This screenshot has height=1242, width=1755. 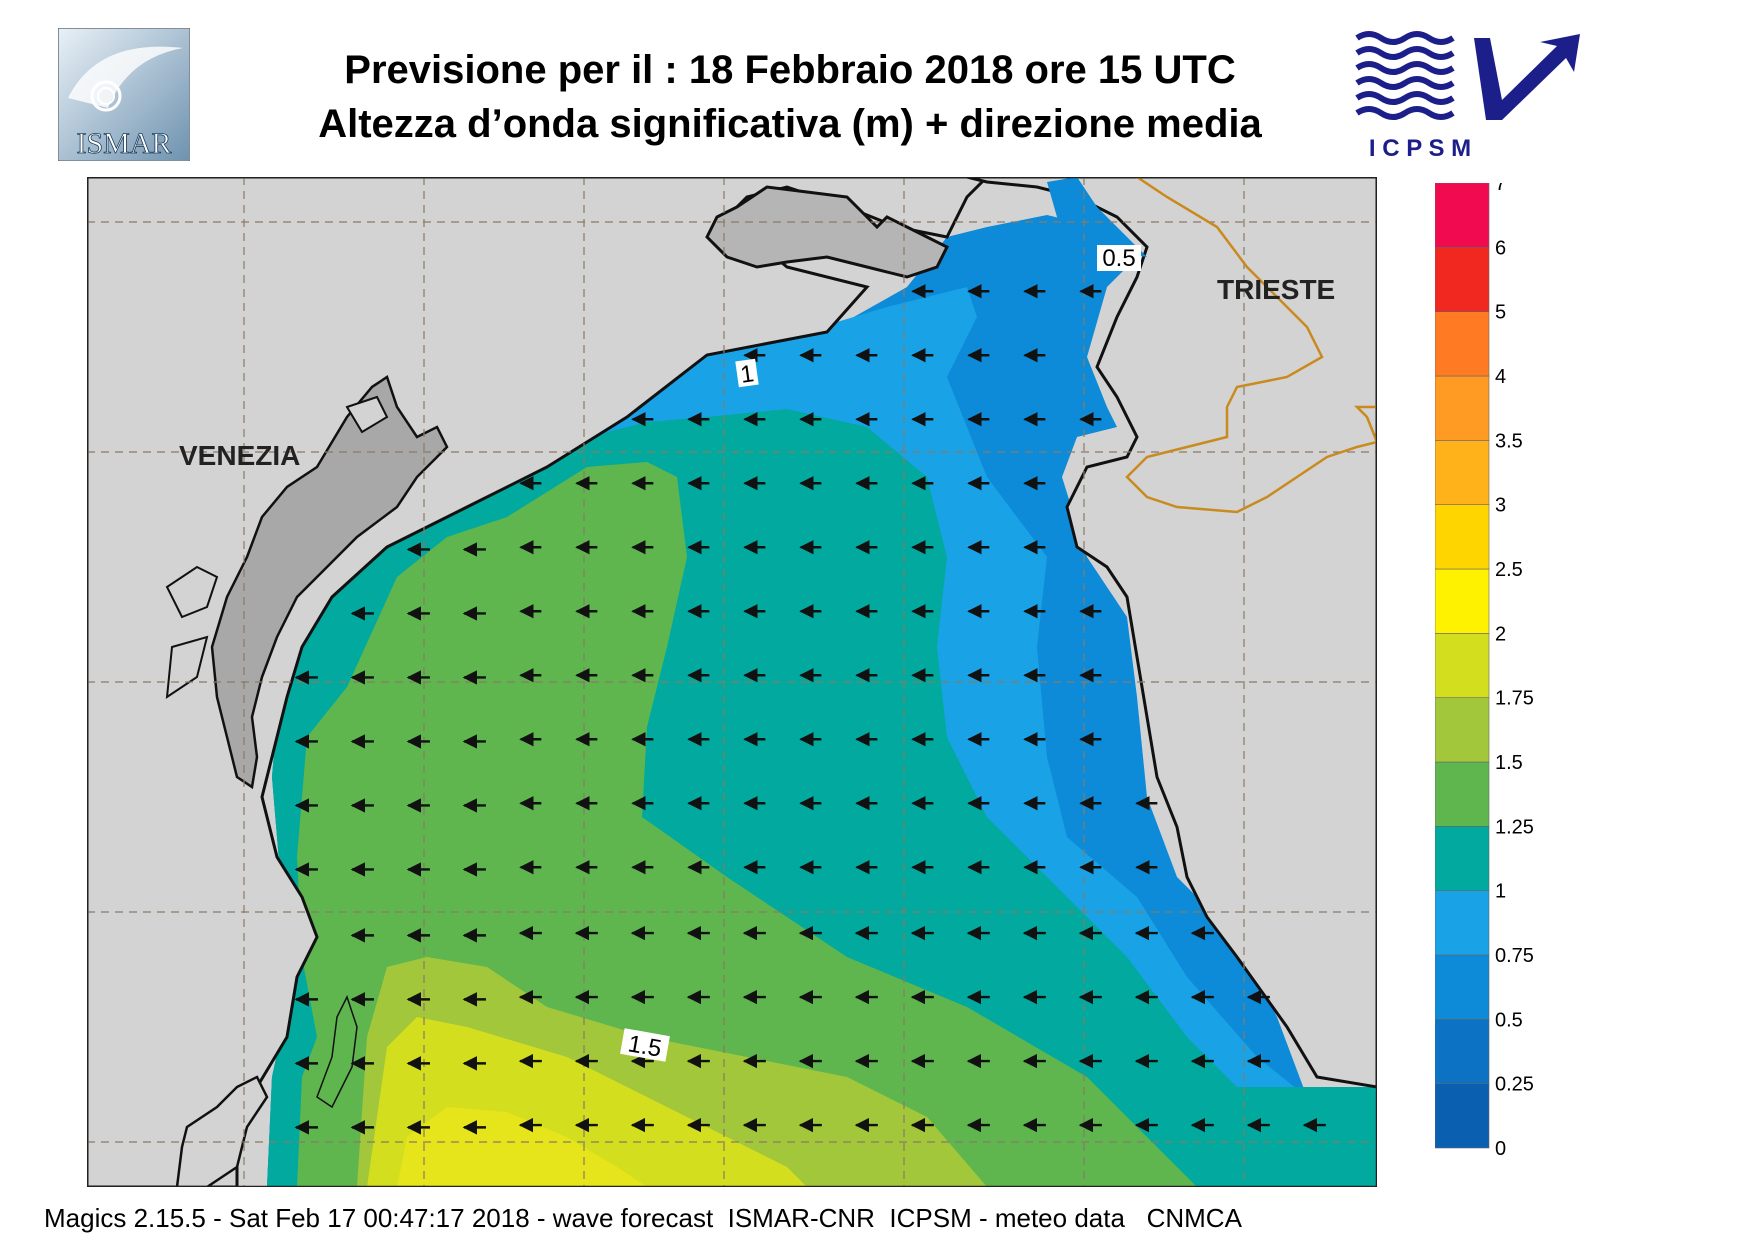 What do you see at coordinates (1509, 441) in the screenshot?
I see `colorbar-label: 3.5` at bounding box center [1509, 441].